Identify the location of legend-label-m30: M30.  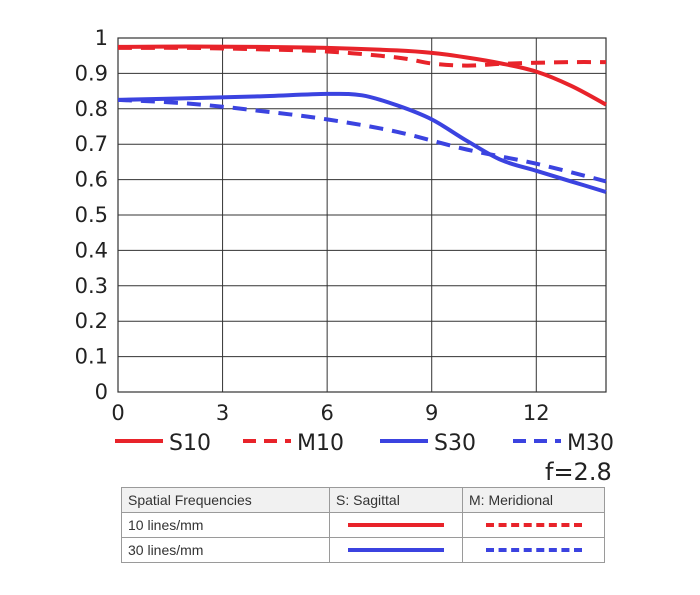
(590, 443).